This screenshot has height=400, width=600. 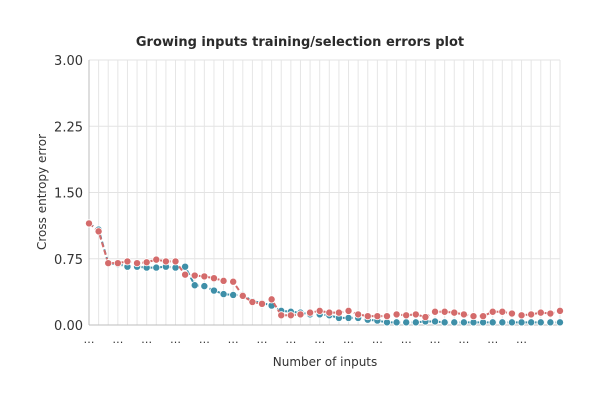 I want to click on y-tick-label: 3.00, so click(x=68, y=61).